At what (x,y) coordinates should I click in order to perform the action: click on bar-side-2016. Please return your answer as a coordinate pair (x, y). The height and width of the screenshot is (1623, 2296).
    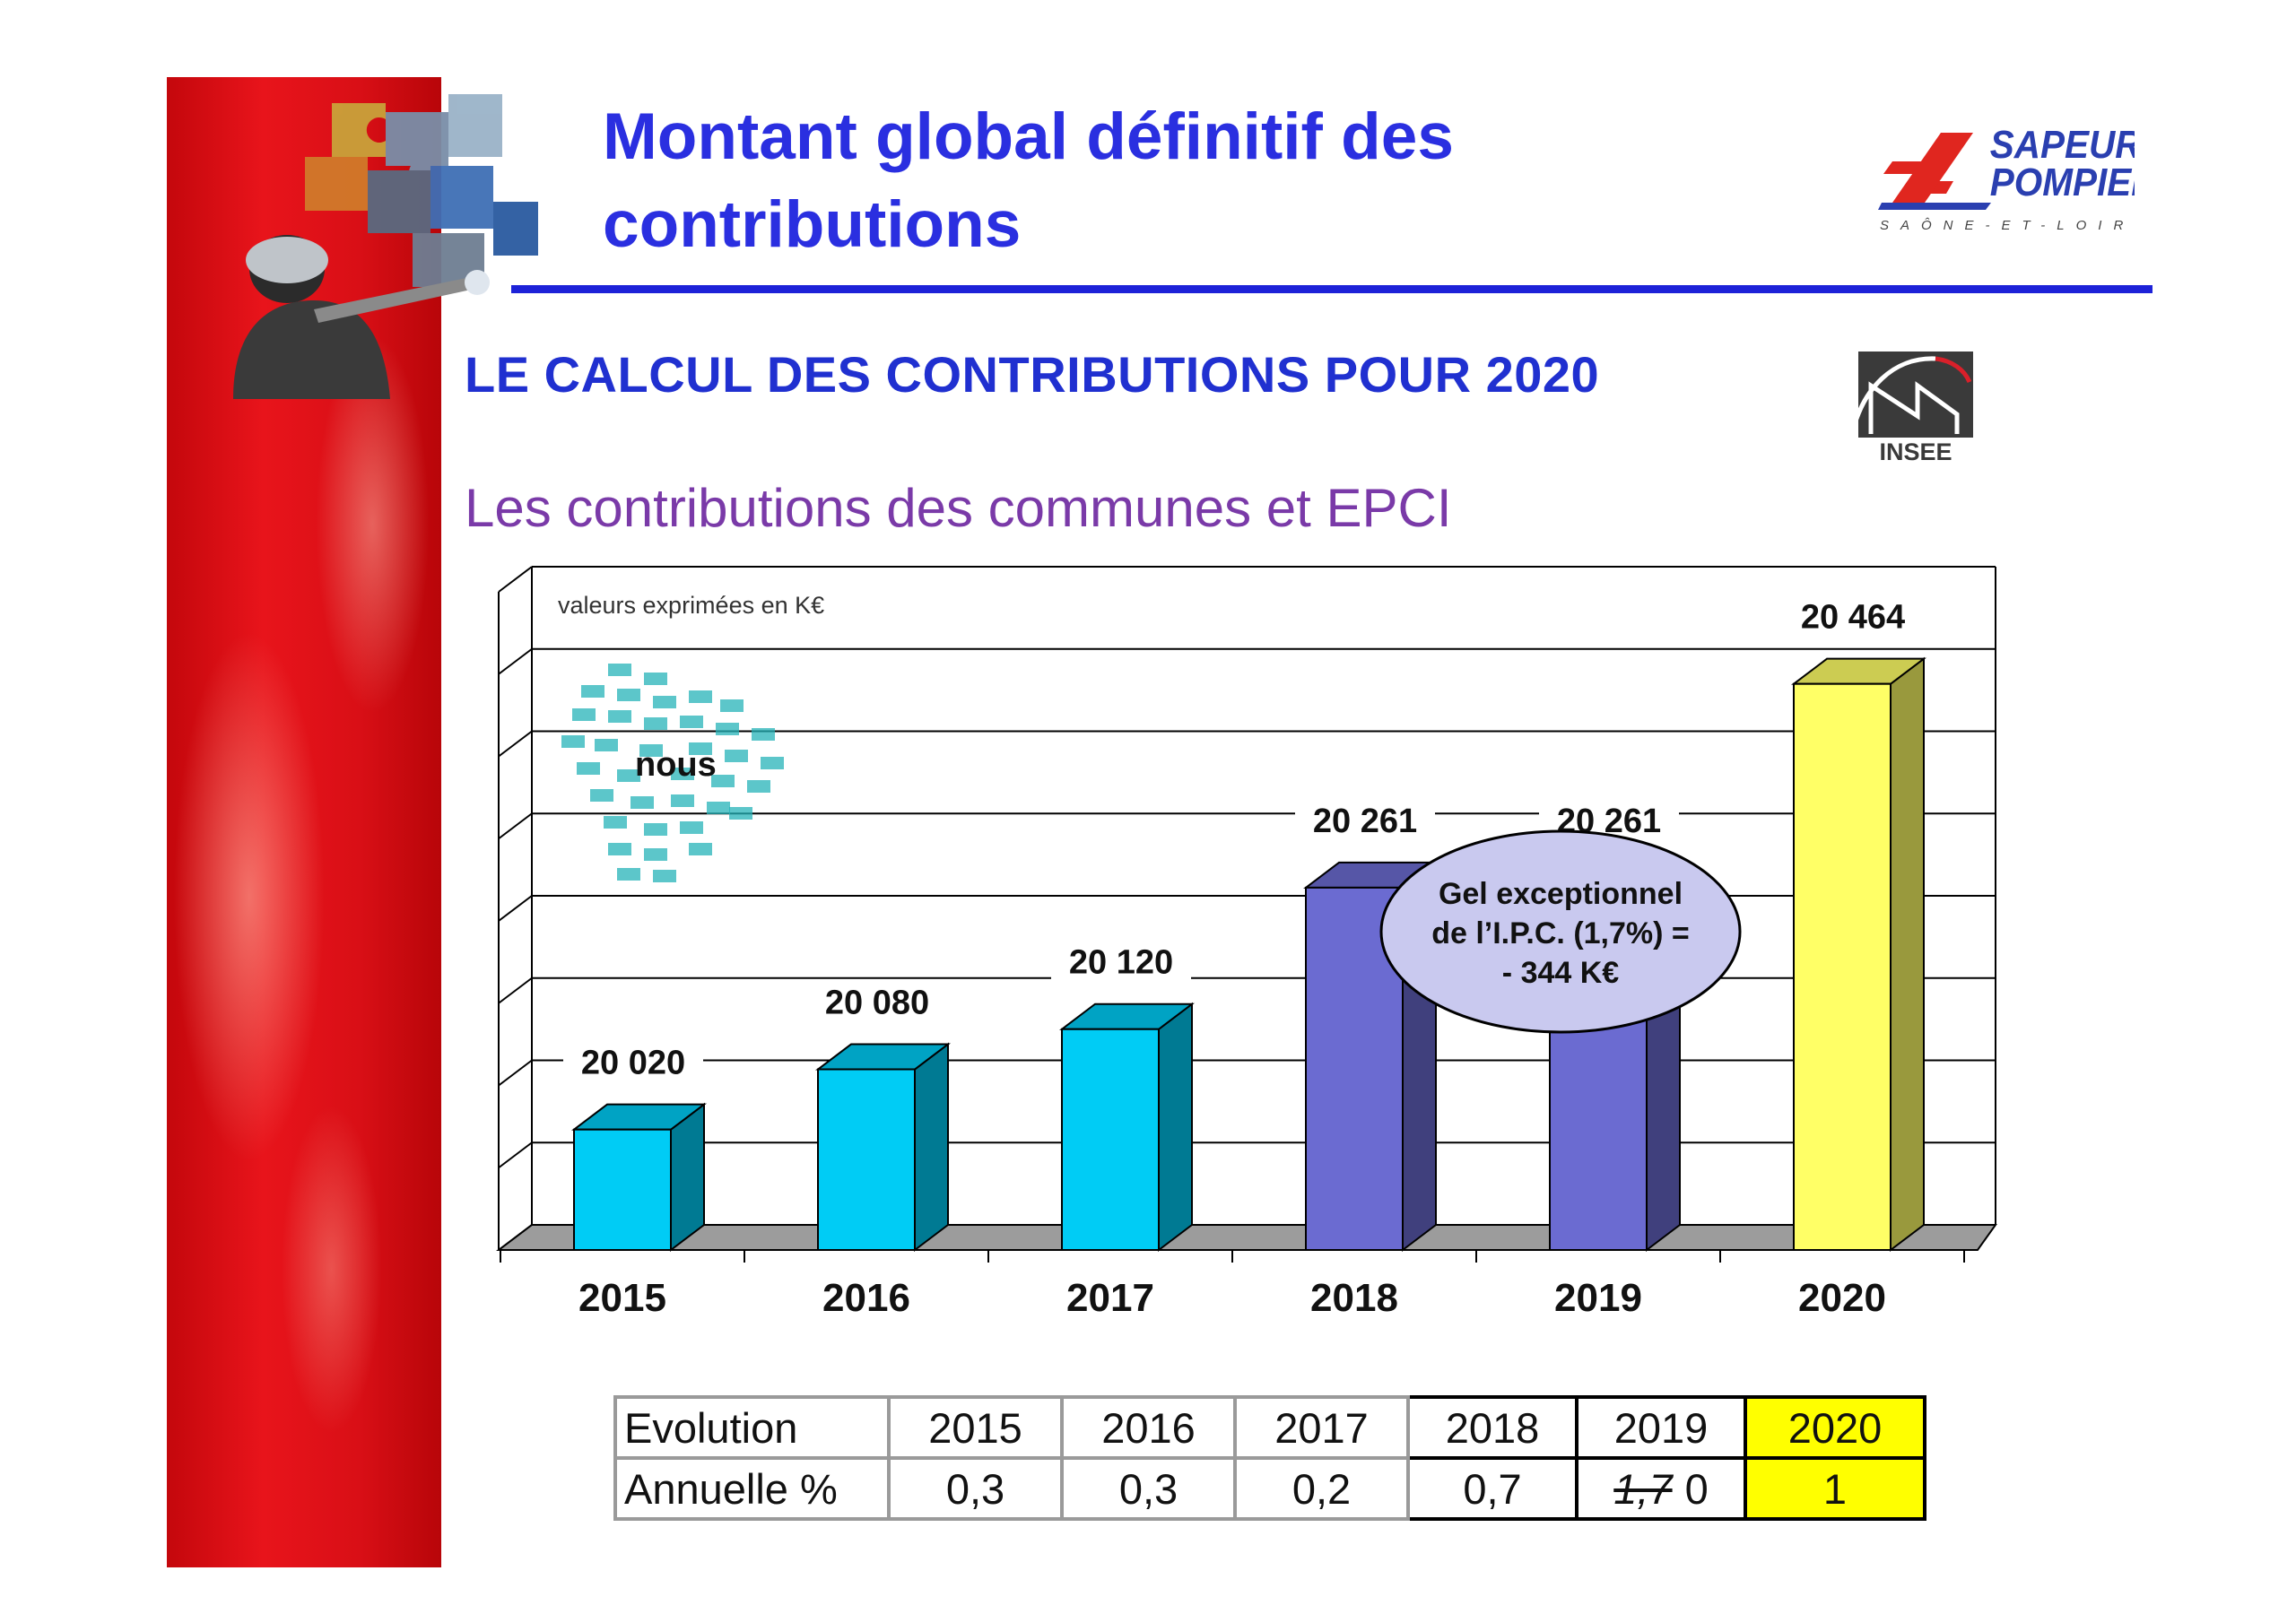
    Looking at the image, I should click on (931, 1147).